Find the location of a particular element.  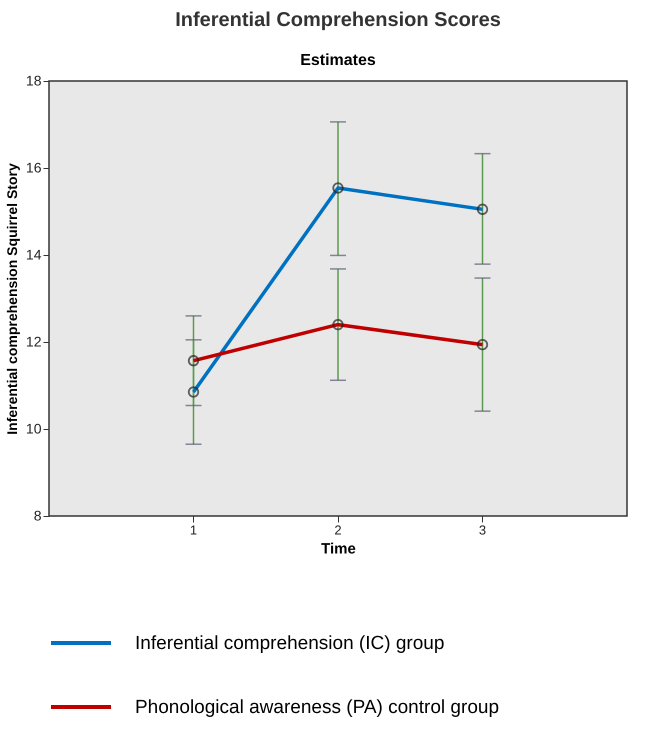

chart-subtitle: Estimates is located at coordinates (338, 60).